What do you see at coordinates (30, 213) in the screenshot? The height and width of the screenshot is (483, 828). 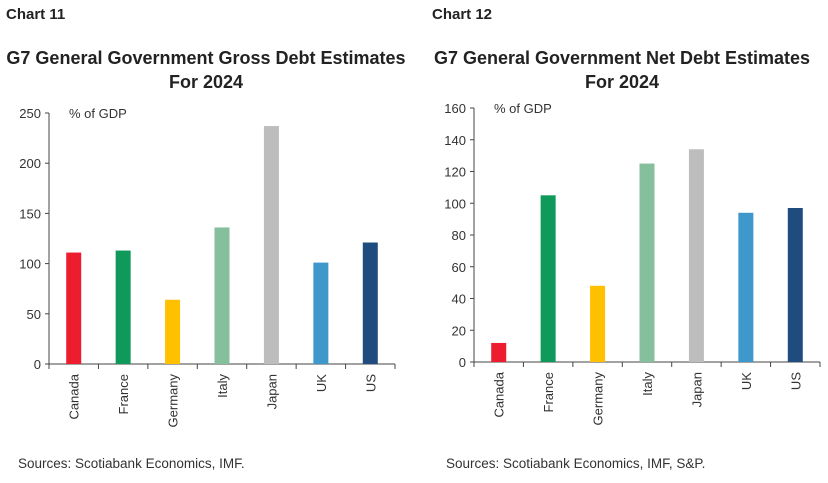 I see `y-tick-label: 150` at bounding box center [30, 213].